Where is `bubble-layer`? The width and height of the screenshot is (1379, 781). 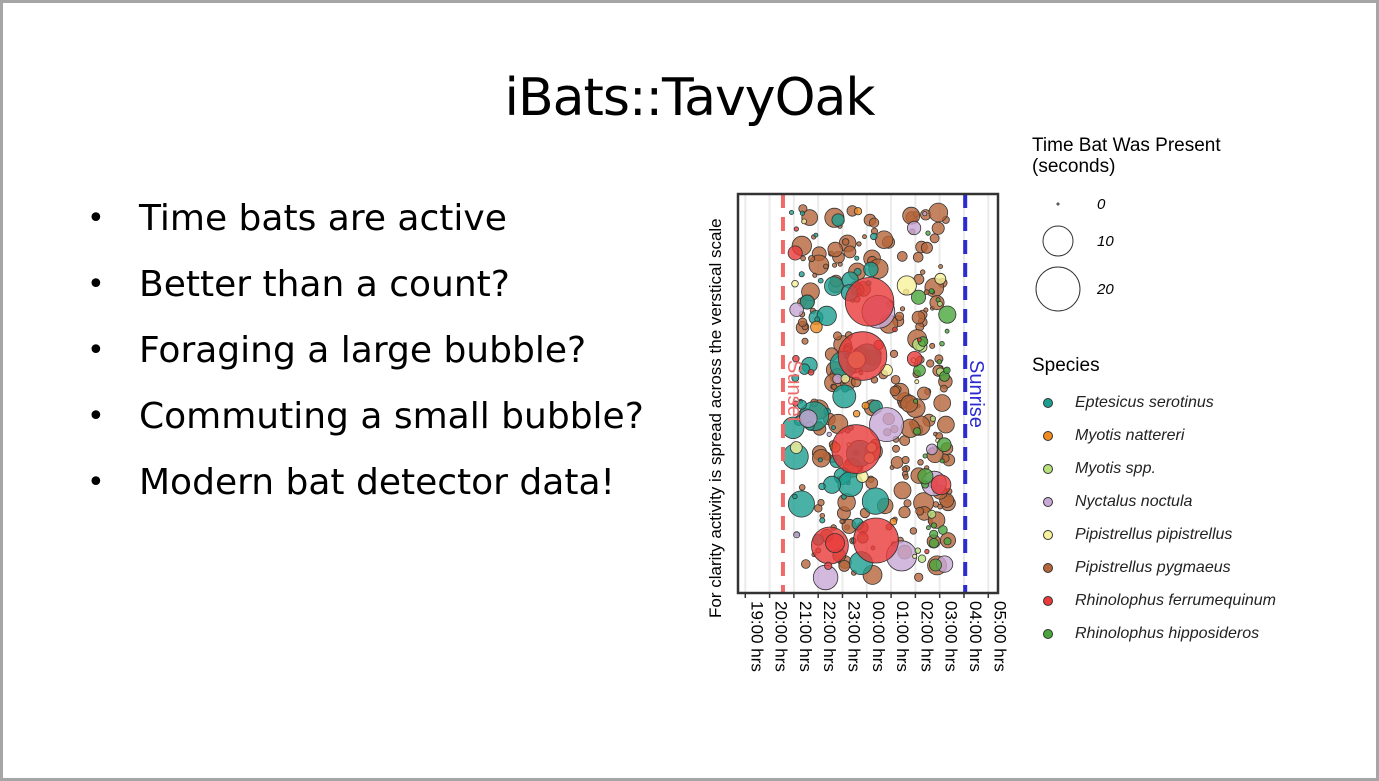
bubble-layer is located at coordinates (869, 396).